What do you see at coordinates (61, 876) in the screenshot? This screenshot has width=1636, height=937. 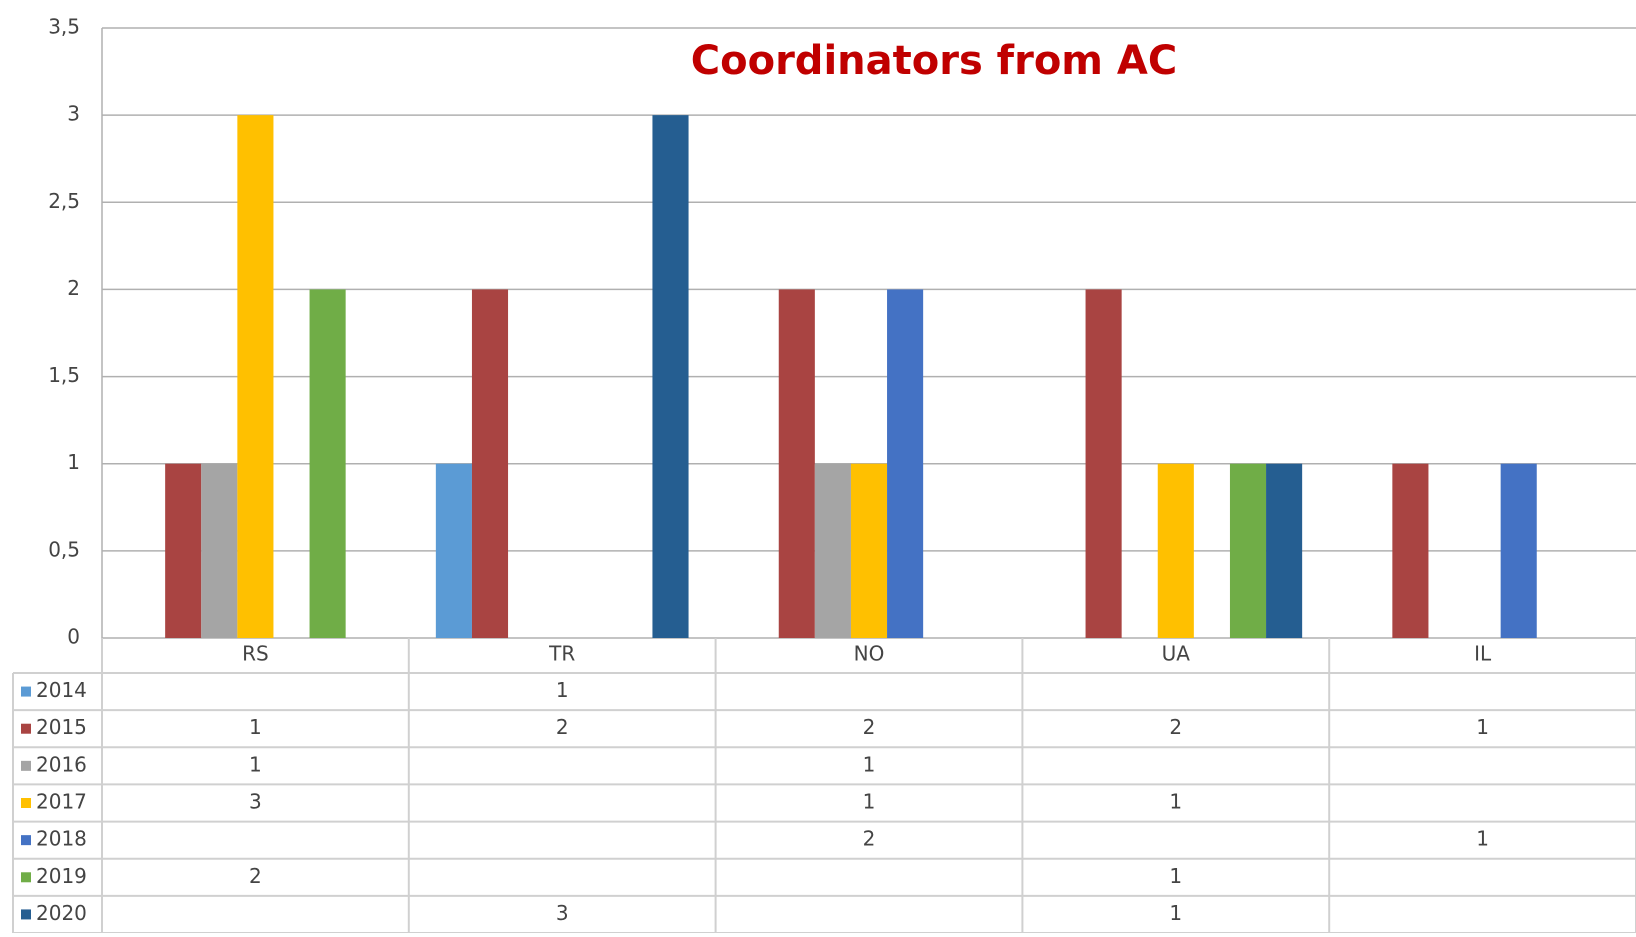 I see `legend-label: 2019` at bounding box center [61, 876].